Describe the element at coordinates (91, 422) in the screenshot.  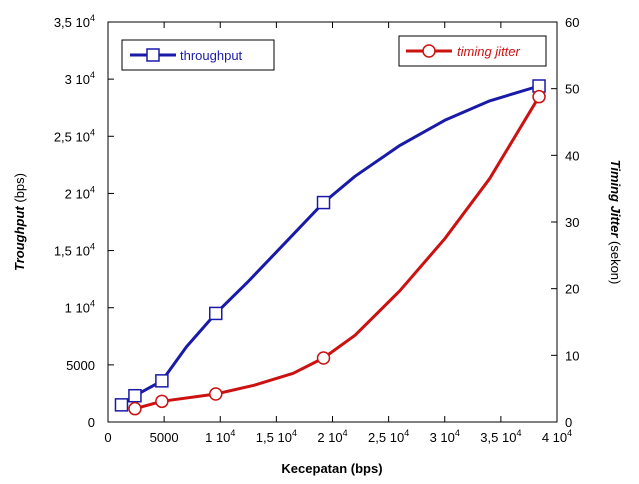
I see `y-left-tick-label-0: 0` at that location.